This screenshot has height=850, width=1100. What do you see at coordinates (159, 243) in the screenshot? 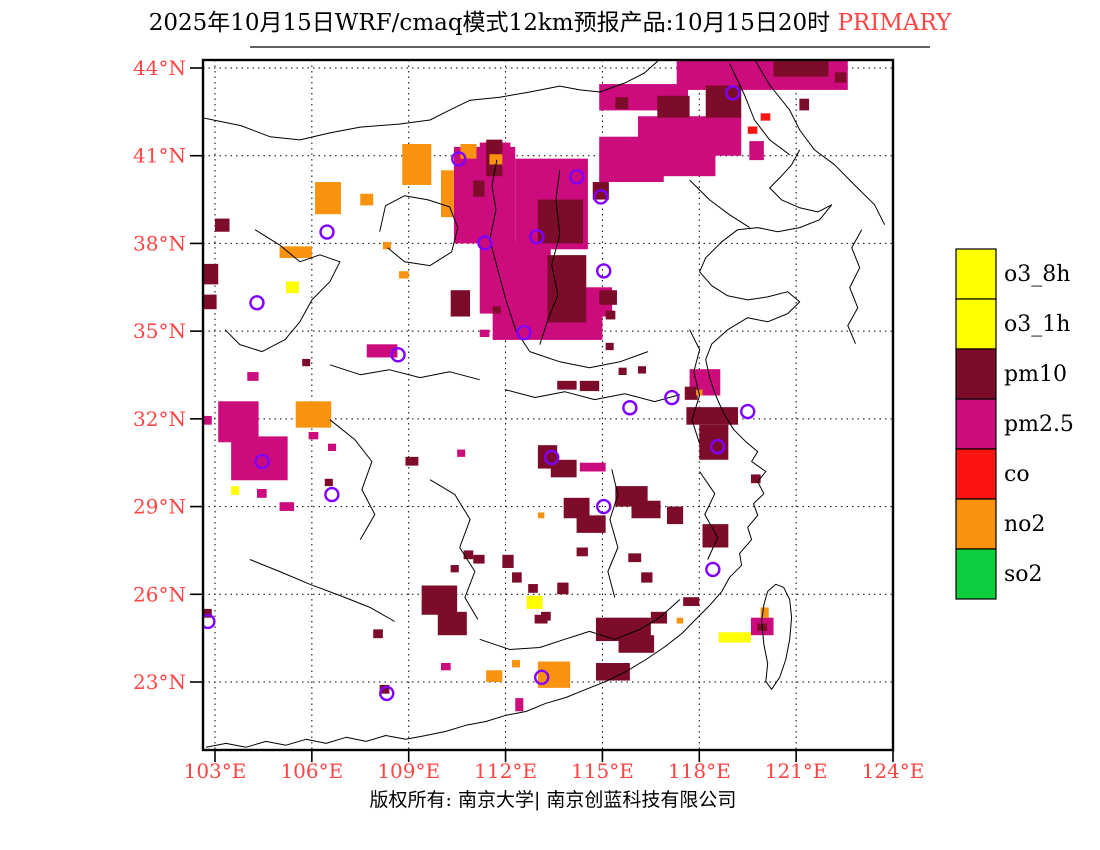
I see `lat-tick-label: 38°N` at bounding box center [159, 243].